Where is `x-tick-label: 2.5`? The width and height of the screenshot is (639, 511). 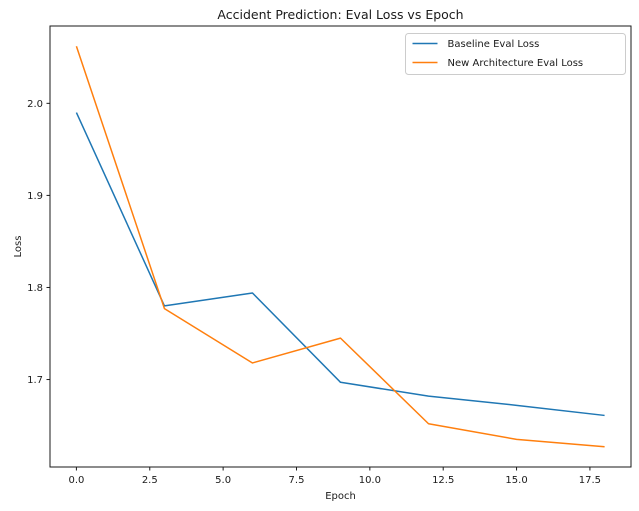
x-tick-label: 2.5 is located at coordinates (150, 480).